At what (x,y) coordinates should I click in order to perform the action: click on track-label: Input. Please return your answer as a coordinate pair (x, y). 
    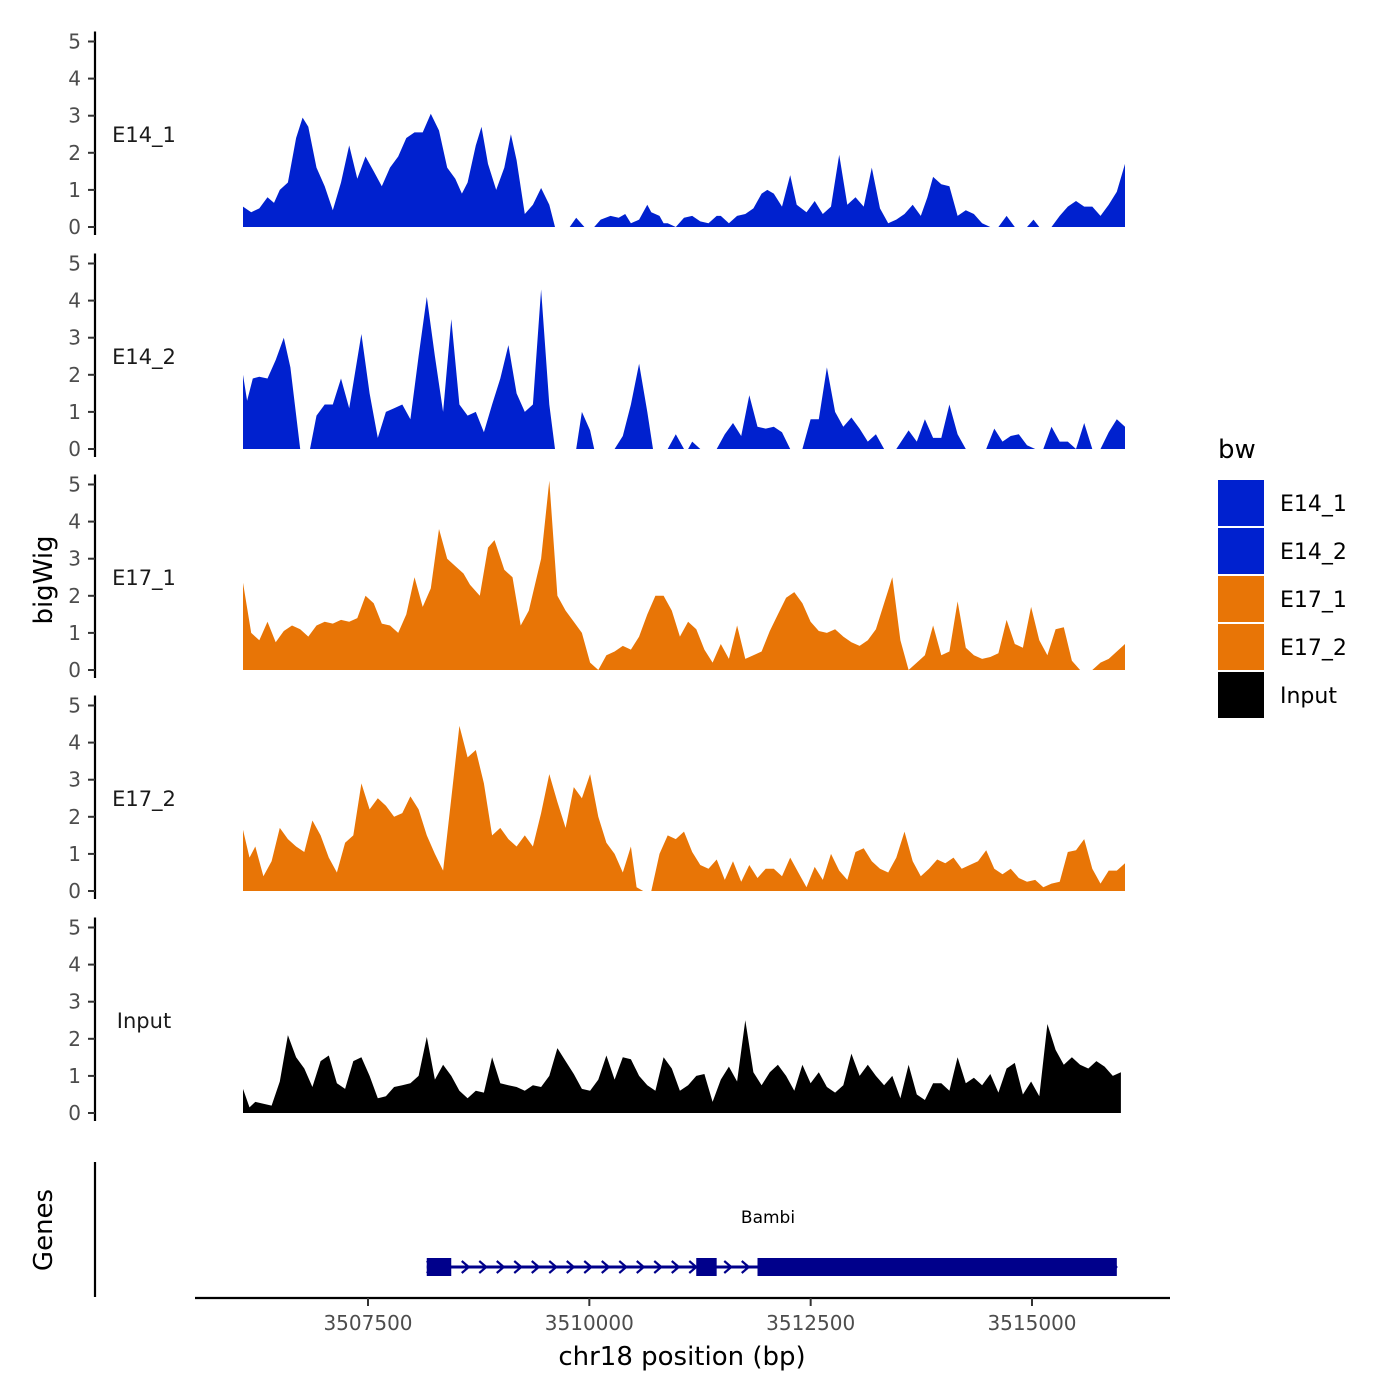
    Looking at the image, I should click on (144, 1021).